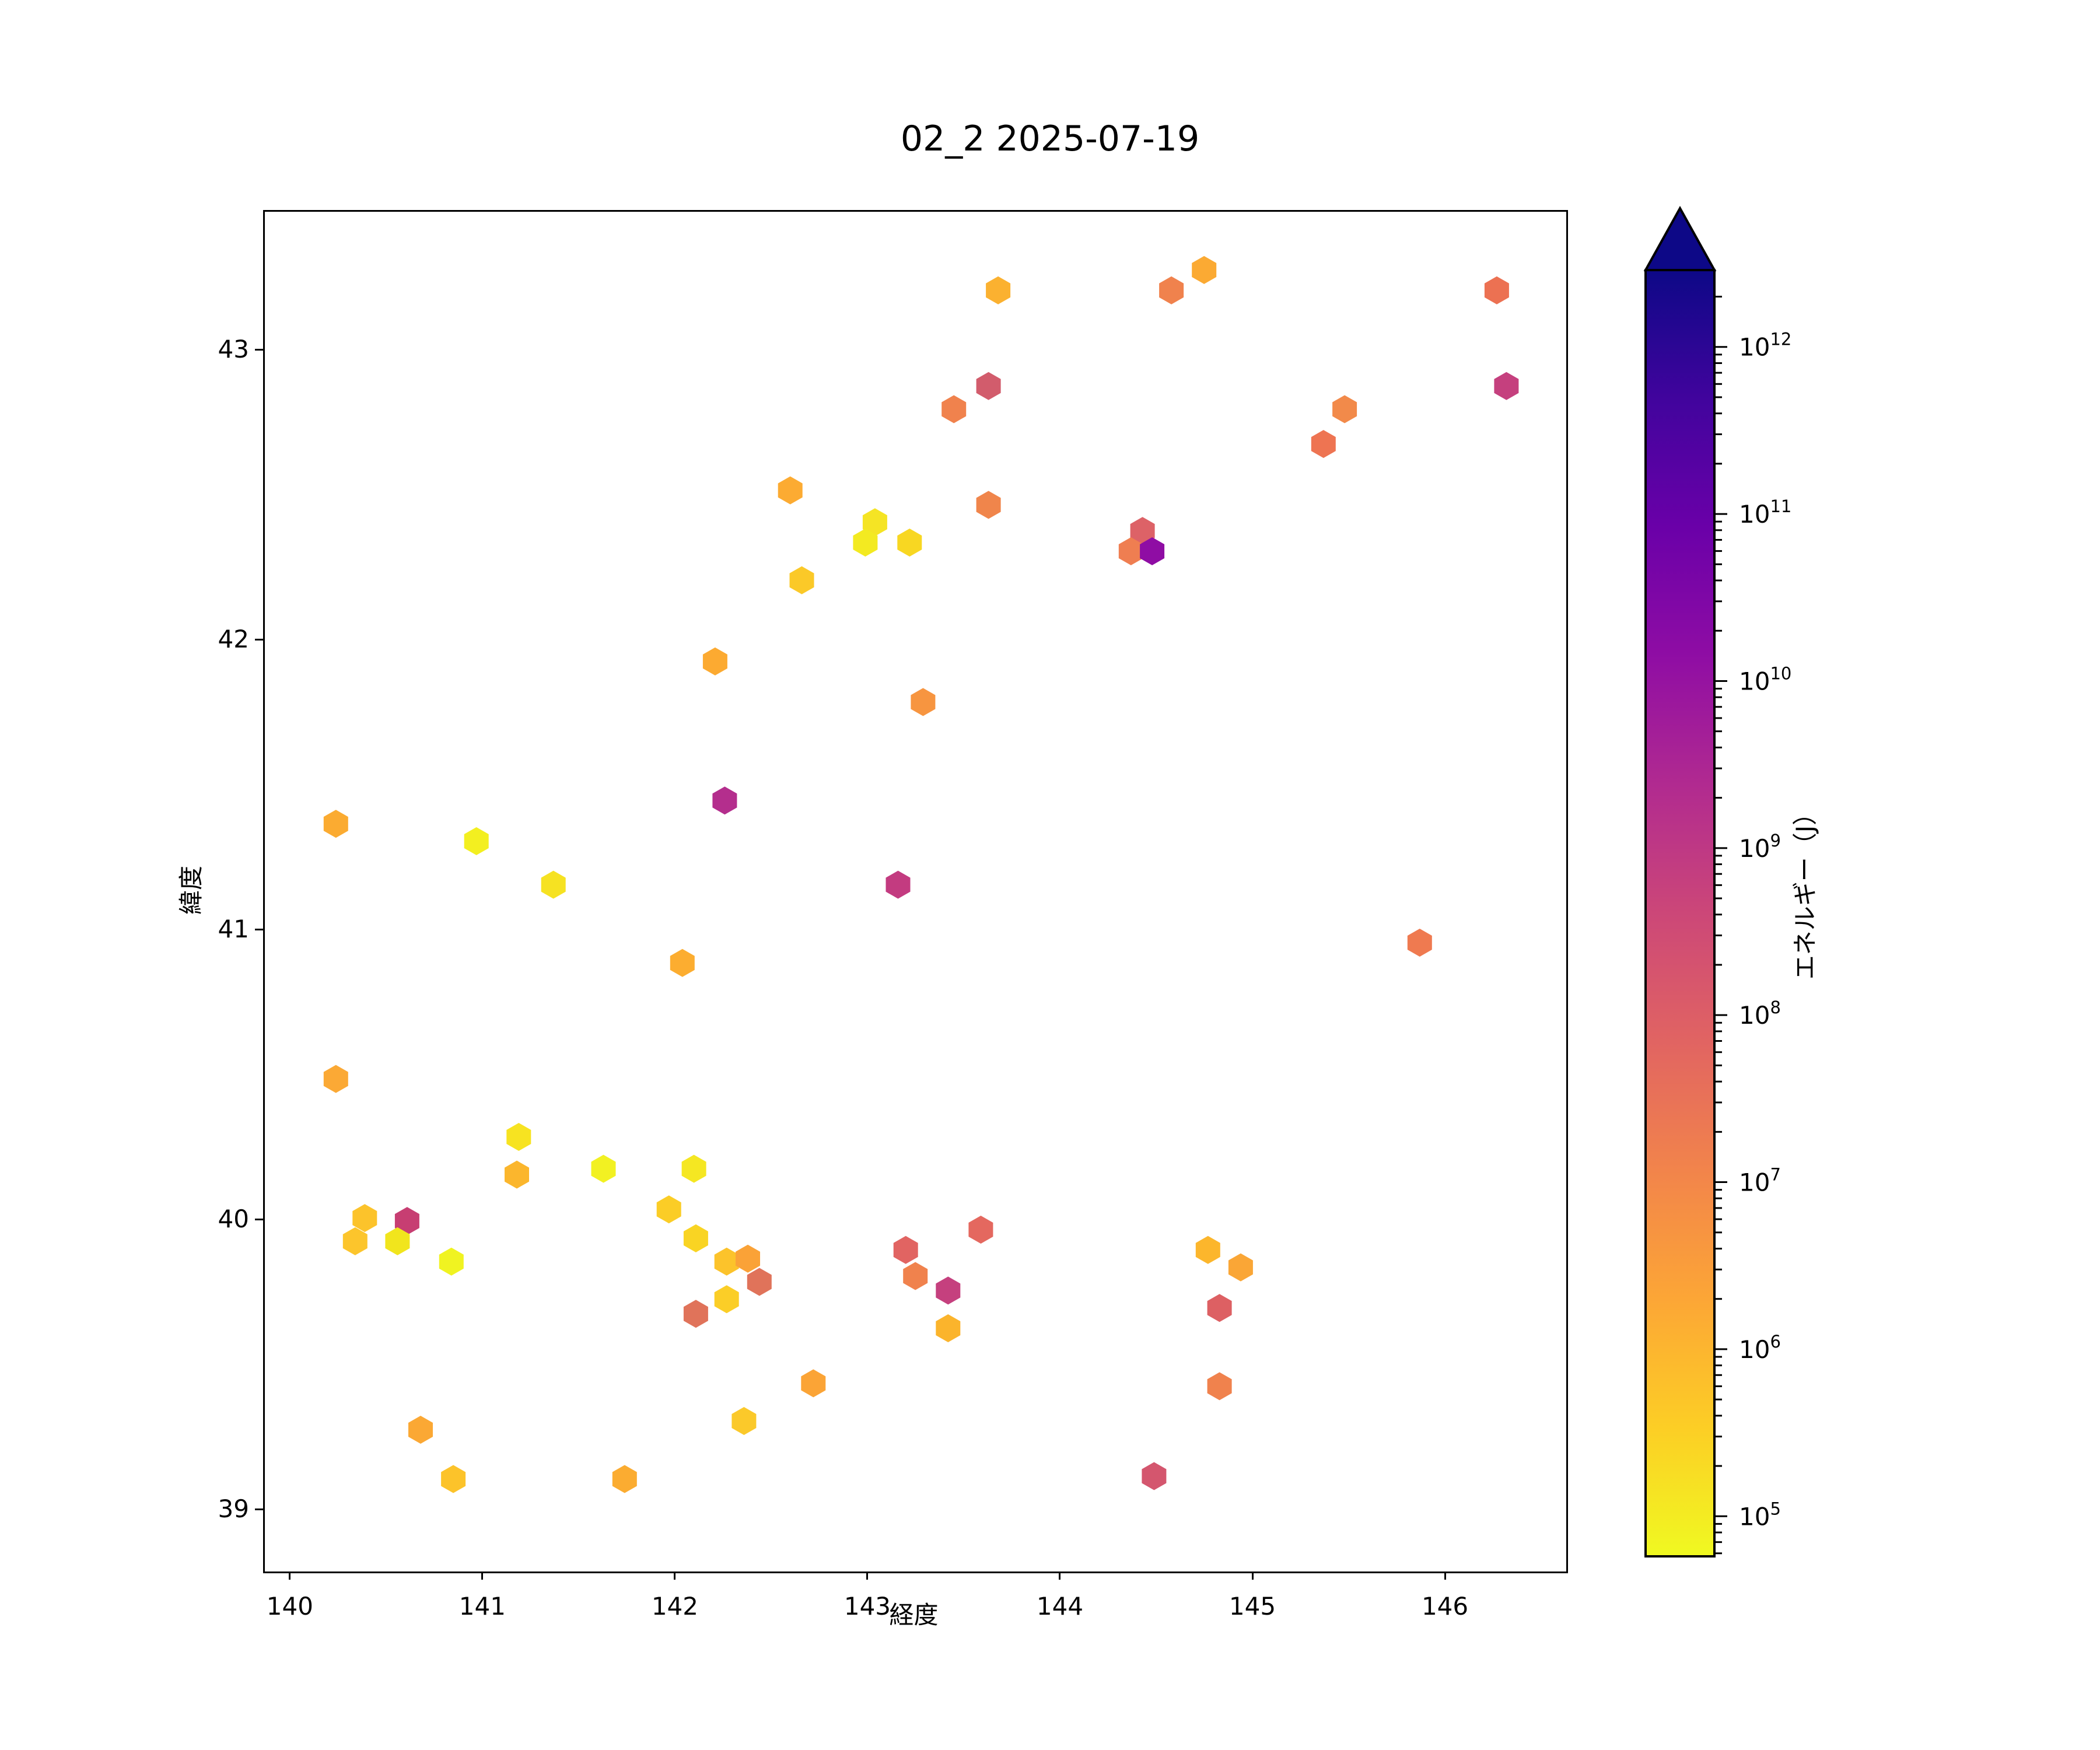 This screenshot has height=1750, width=2100. Describe the element at coordinates (233, 349) in the screenshot. I see `y-tick-label: 43` at that location.